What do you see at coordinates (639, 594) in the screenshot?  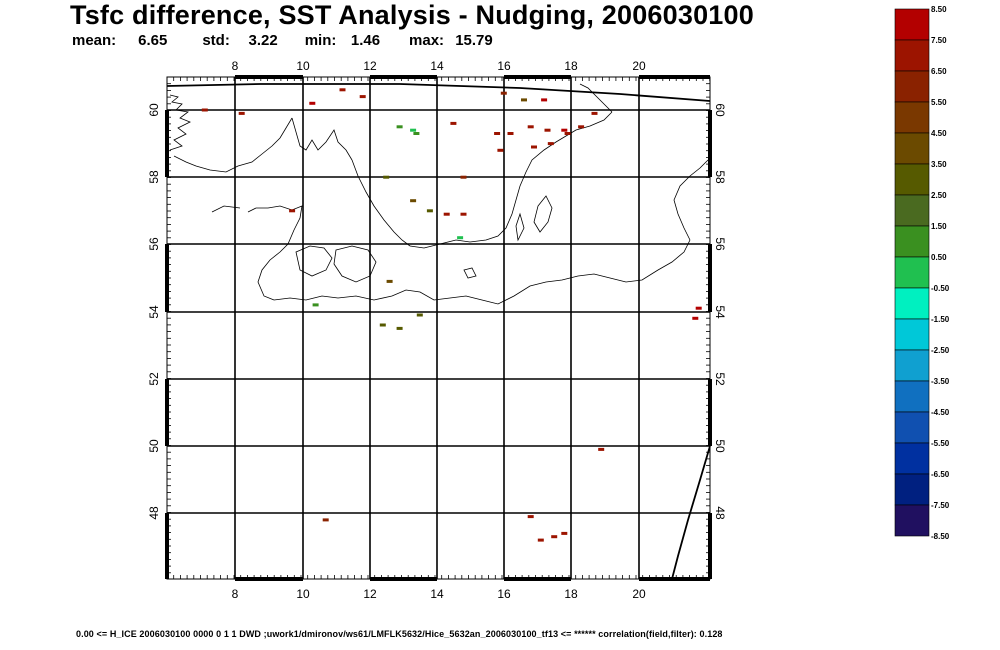 I see `lon-label-bottom: 20` at bounding box center [639, 594].